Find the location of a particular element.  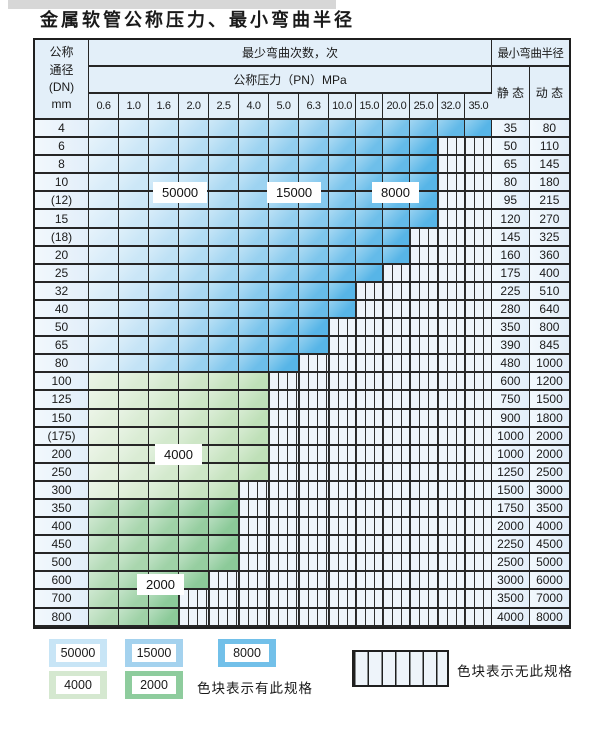

static-radius-cell: 900 is located at coordinates (510, 418).